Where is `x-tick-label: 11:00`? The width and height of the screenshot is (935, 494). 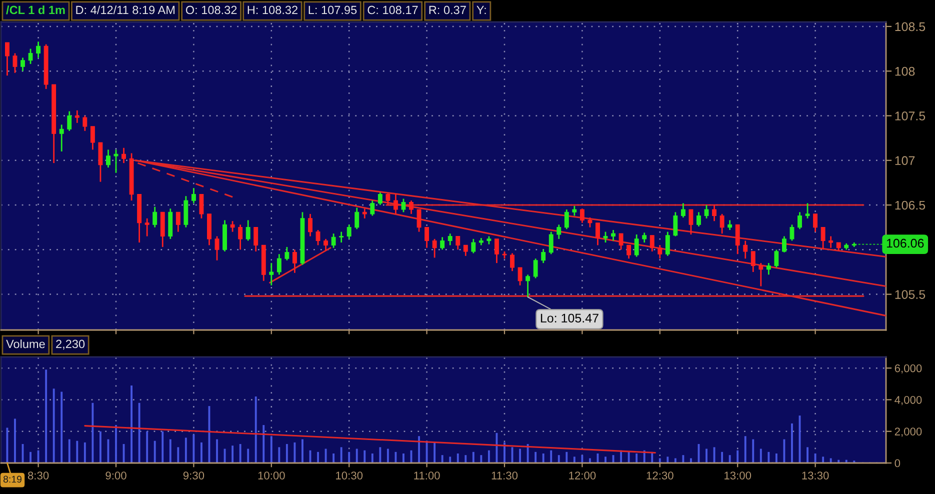 x-tick-label: 11:00 is located at coordinates (427, 476).